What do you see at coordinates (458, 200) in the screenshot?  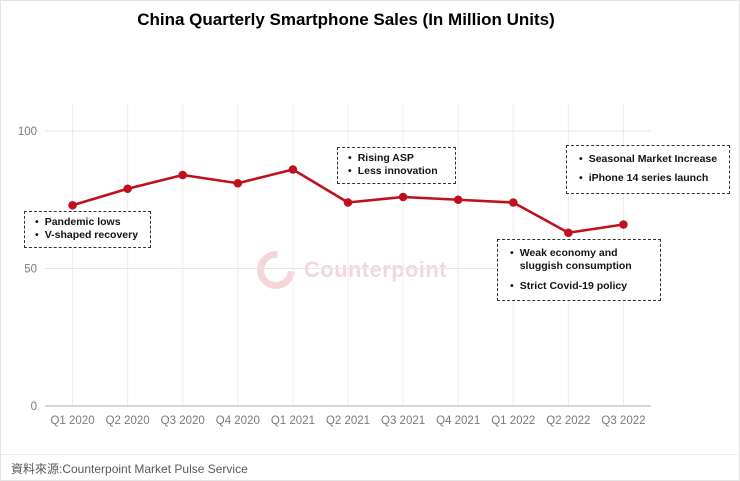 I see `data-point-Q4-2021` at bounding box center [458, 200].